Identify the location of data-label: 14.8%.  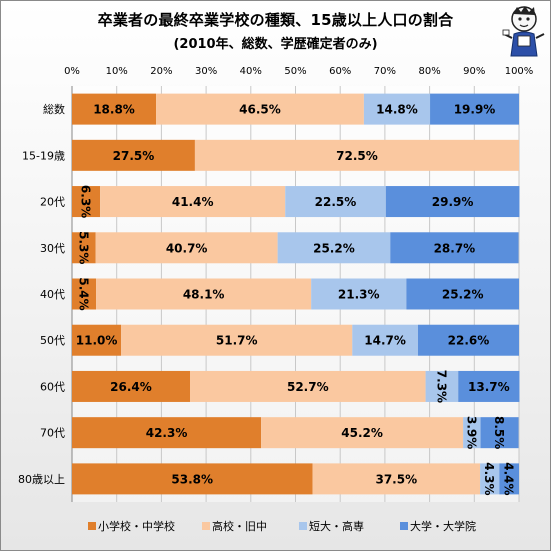
(397, 110).